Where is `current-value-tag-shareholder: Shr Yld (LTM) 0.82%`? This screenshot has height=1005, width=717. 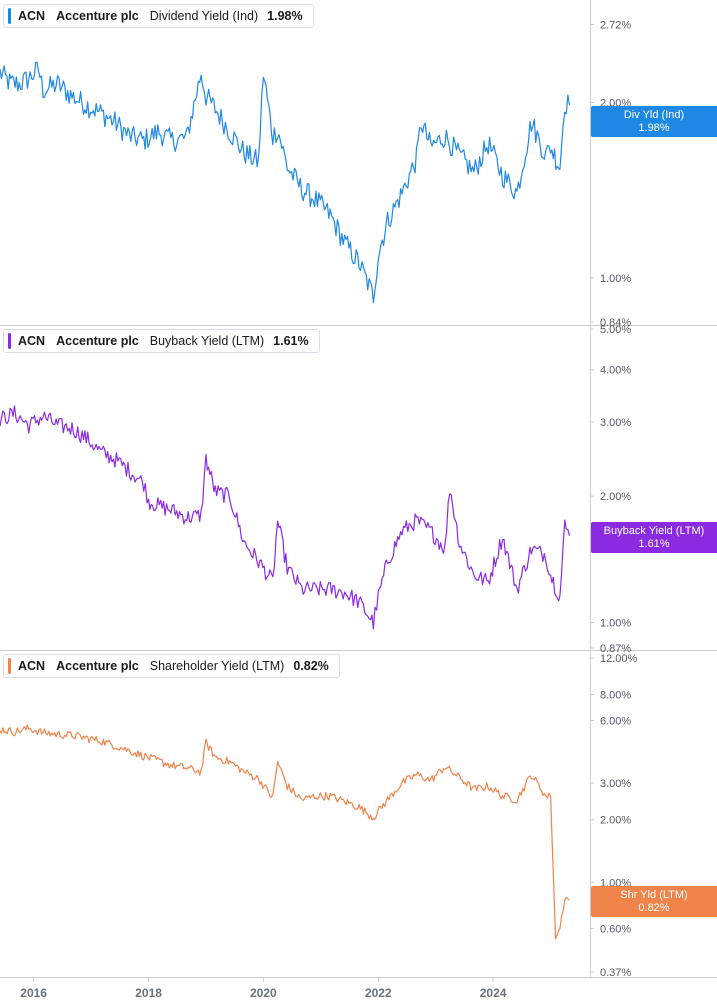
current-value-tag-shareholder: Shr Yld (LTM) 0.82% is located at coordinates (654, 901).